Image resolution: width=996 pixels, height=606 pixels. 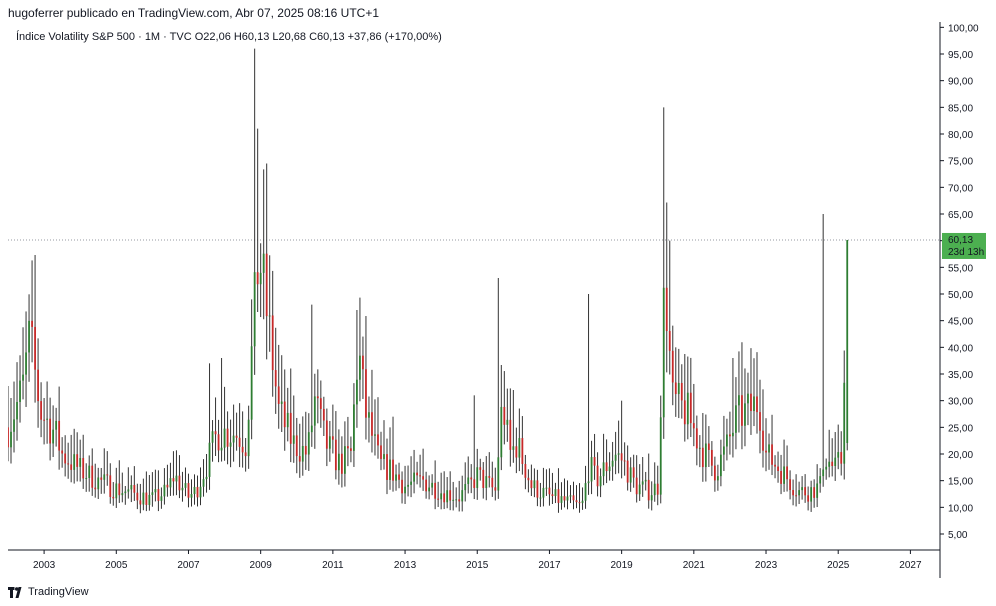 I want to click on x-tick-label: 2015, so click(x=477, y=565).